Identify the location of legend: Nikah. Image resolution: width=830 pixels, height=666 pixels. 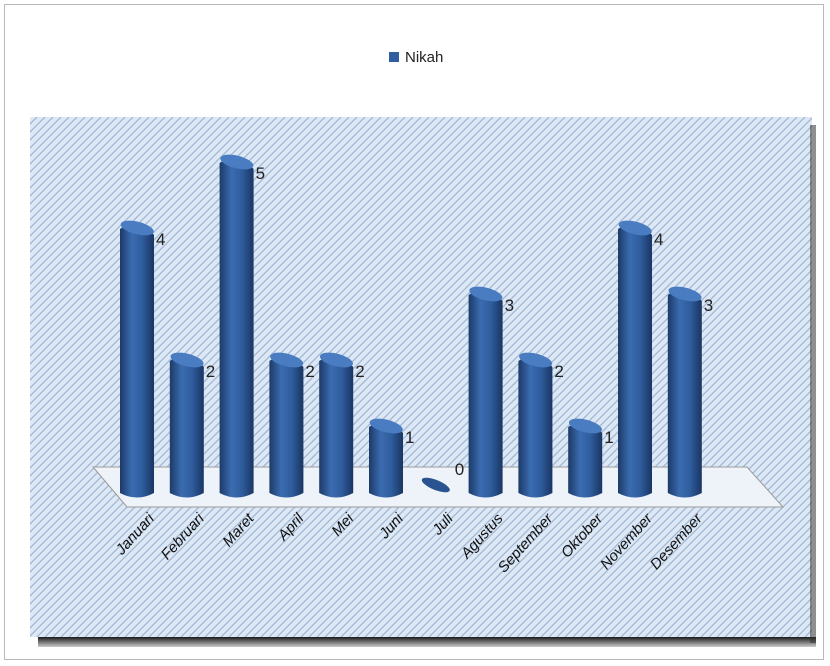
(416, 57).